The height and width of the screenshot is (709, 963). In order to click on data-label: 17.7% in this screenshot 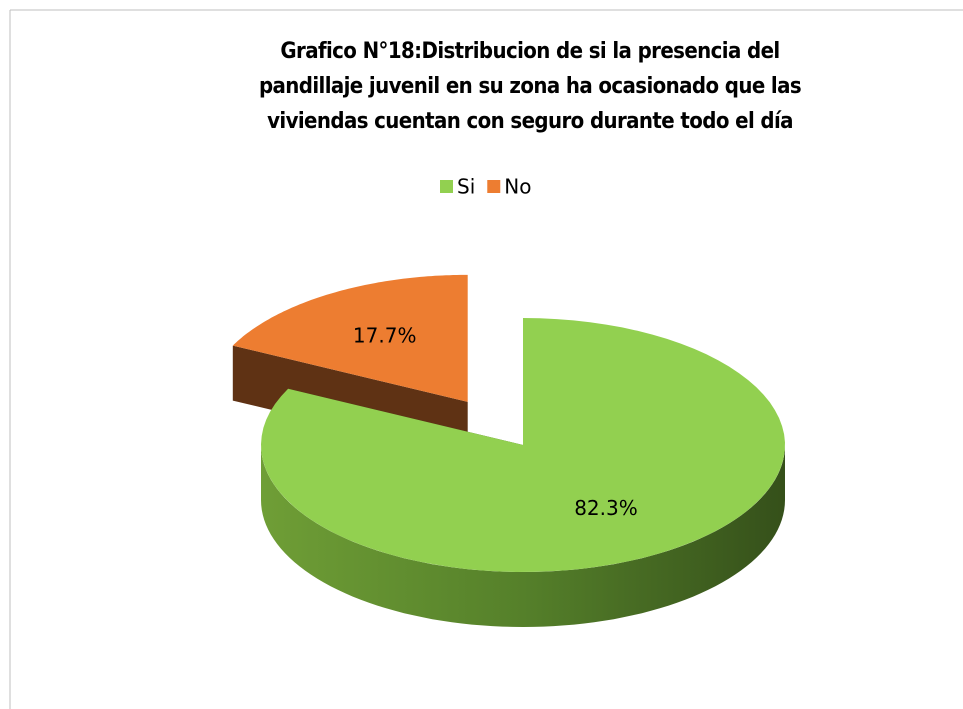, I will do `click(385, 336)`.